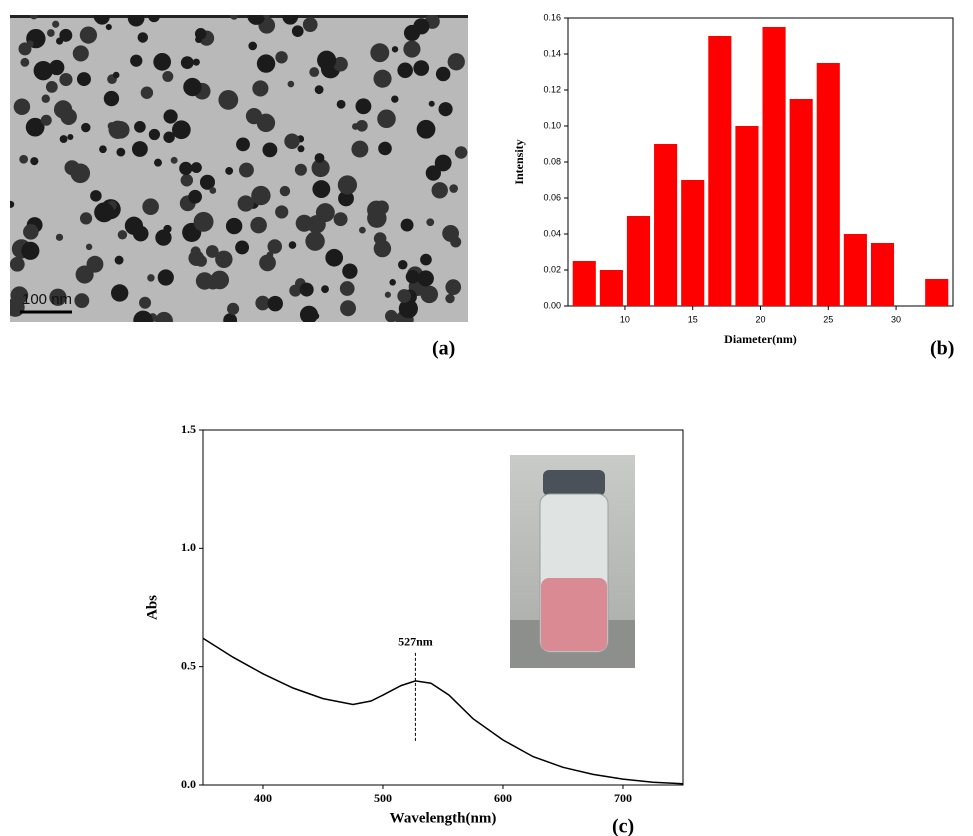  I want to click on panel-label: (b), so click(942, 349).